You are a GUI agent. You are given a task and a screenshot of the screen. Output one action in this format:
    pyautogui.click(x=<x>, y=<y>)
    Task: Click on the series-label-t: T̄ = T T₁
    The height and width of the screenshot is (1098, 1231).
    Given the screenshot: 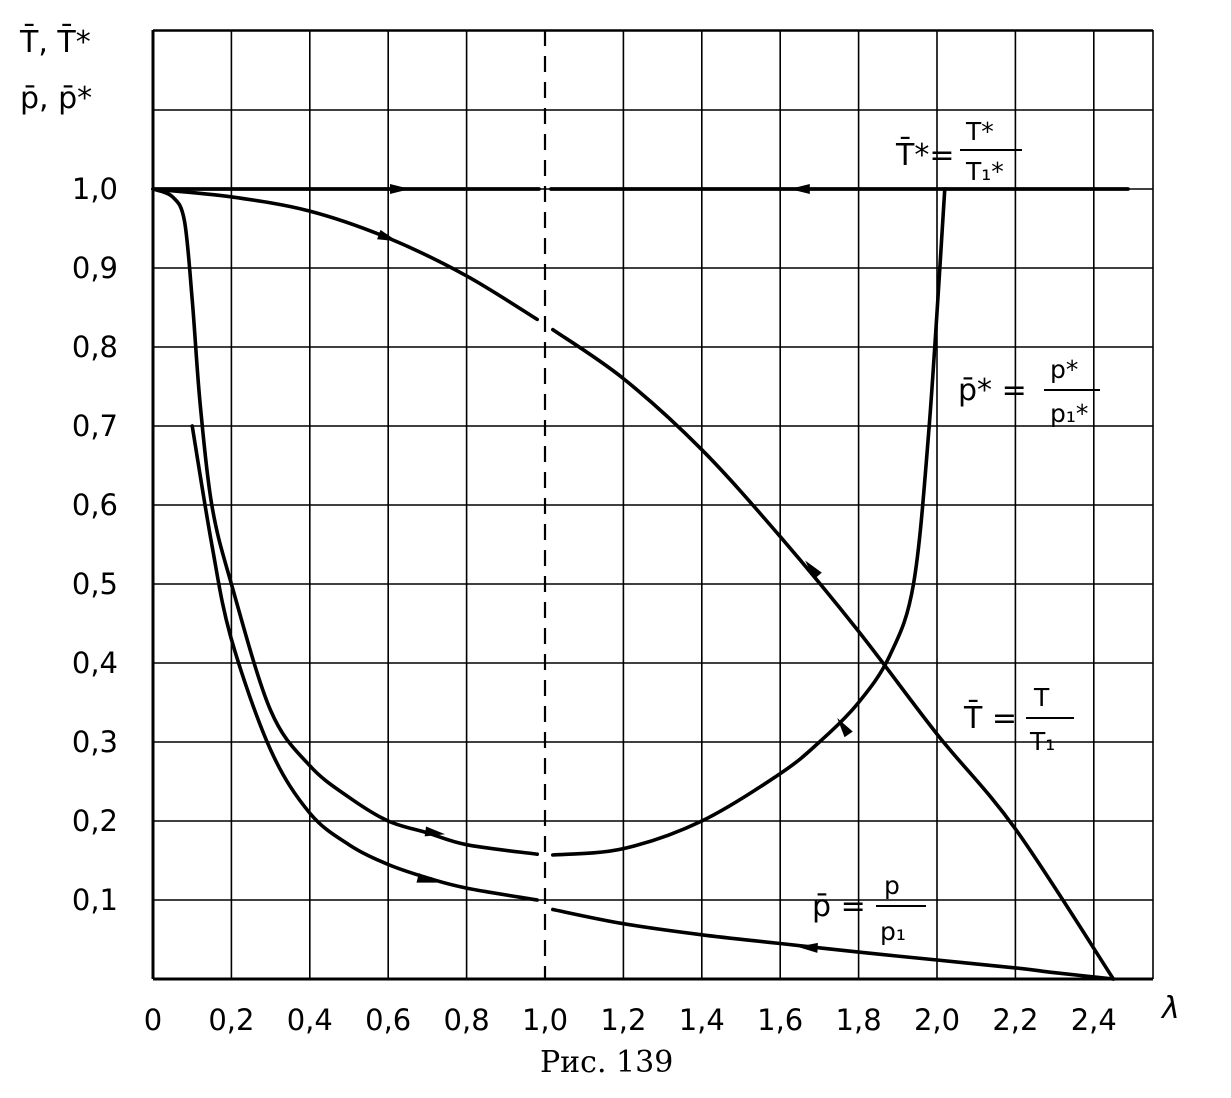 What is the action you would take?
    pyautogui.click(x=1018, y=719)
    